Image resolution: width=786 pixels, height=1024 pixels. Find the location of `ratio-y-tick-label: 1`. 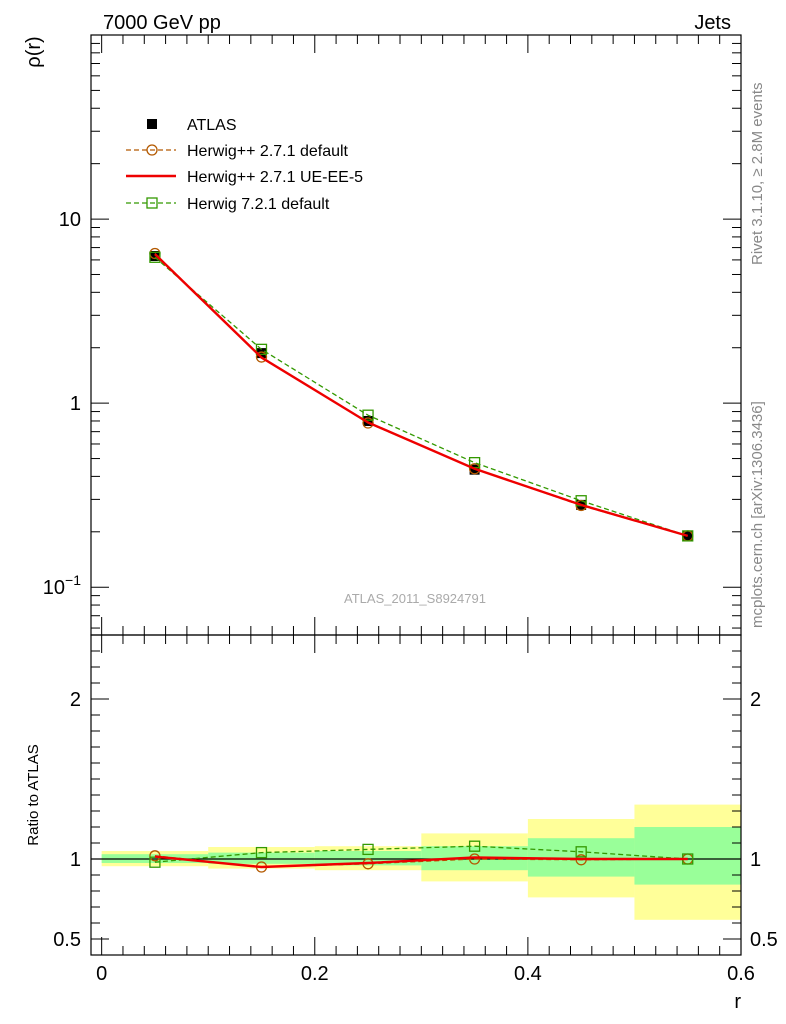

ratio-y-tick-label: 1 is located at coordinates (75, 860).